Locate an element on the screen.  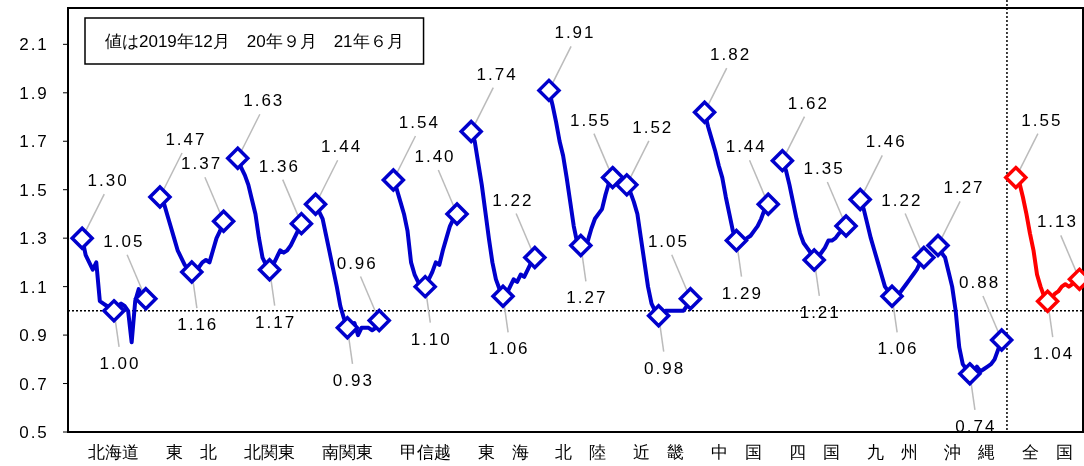
annotation: 値は2019年12月 20年９月 21年６月 is located at coordinates (254, 41).